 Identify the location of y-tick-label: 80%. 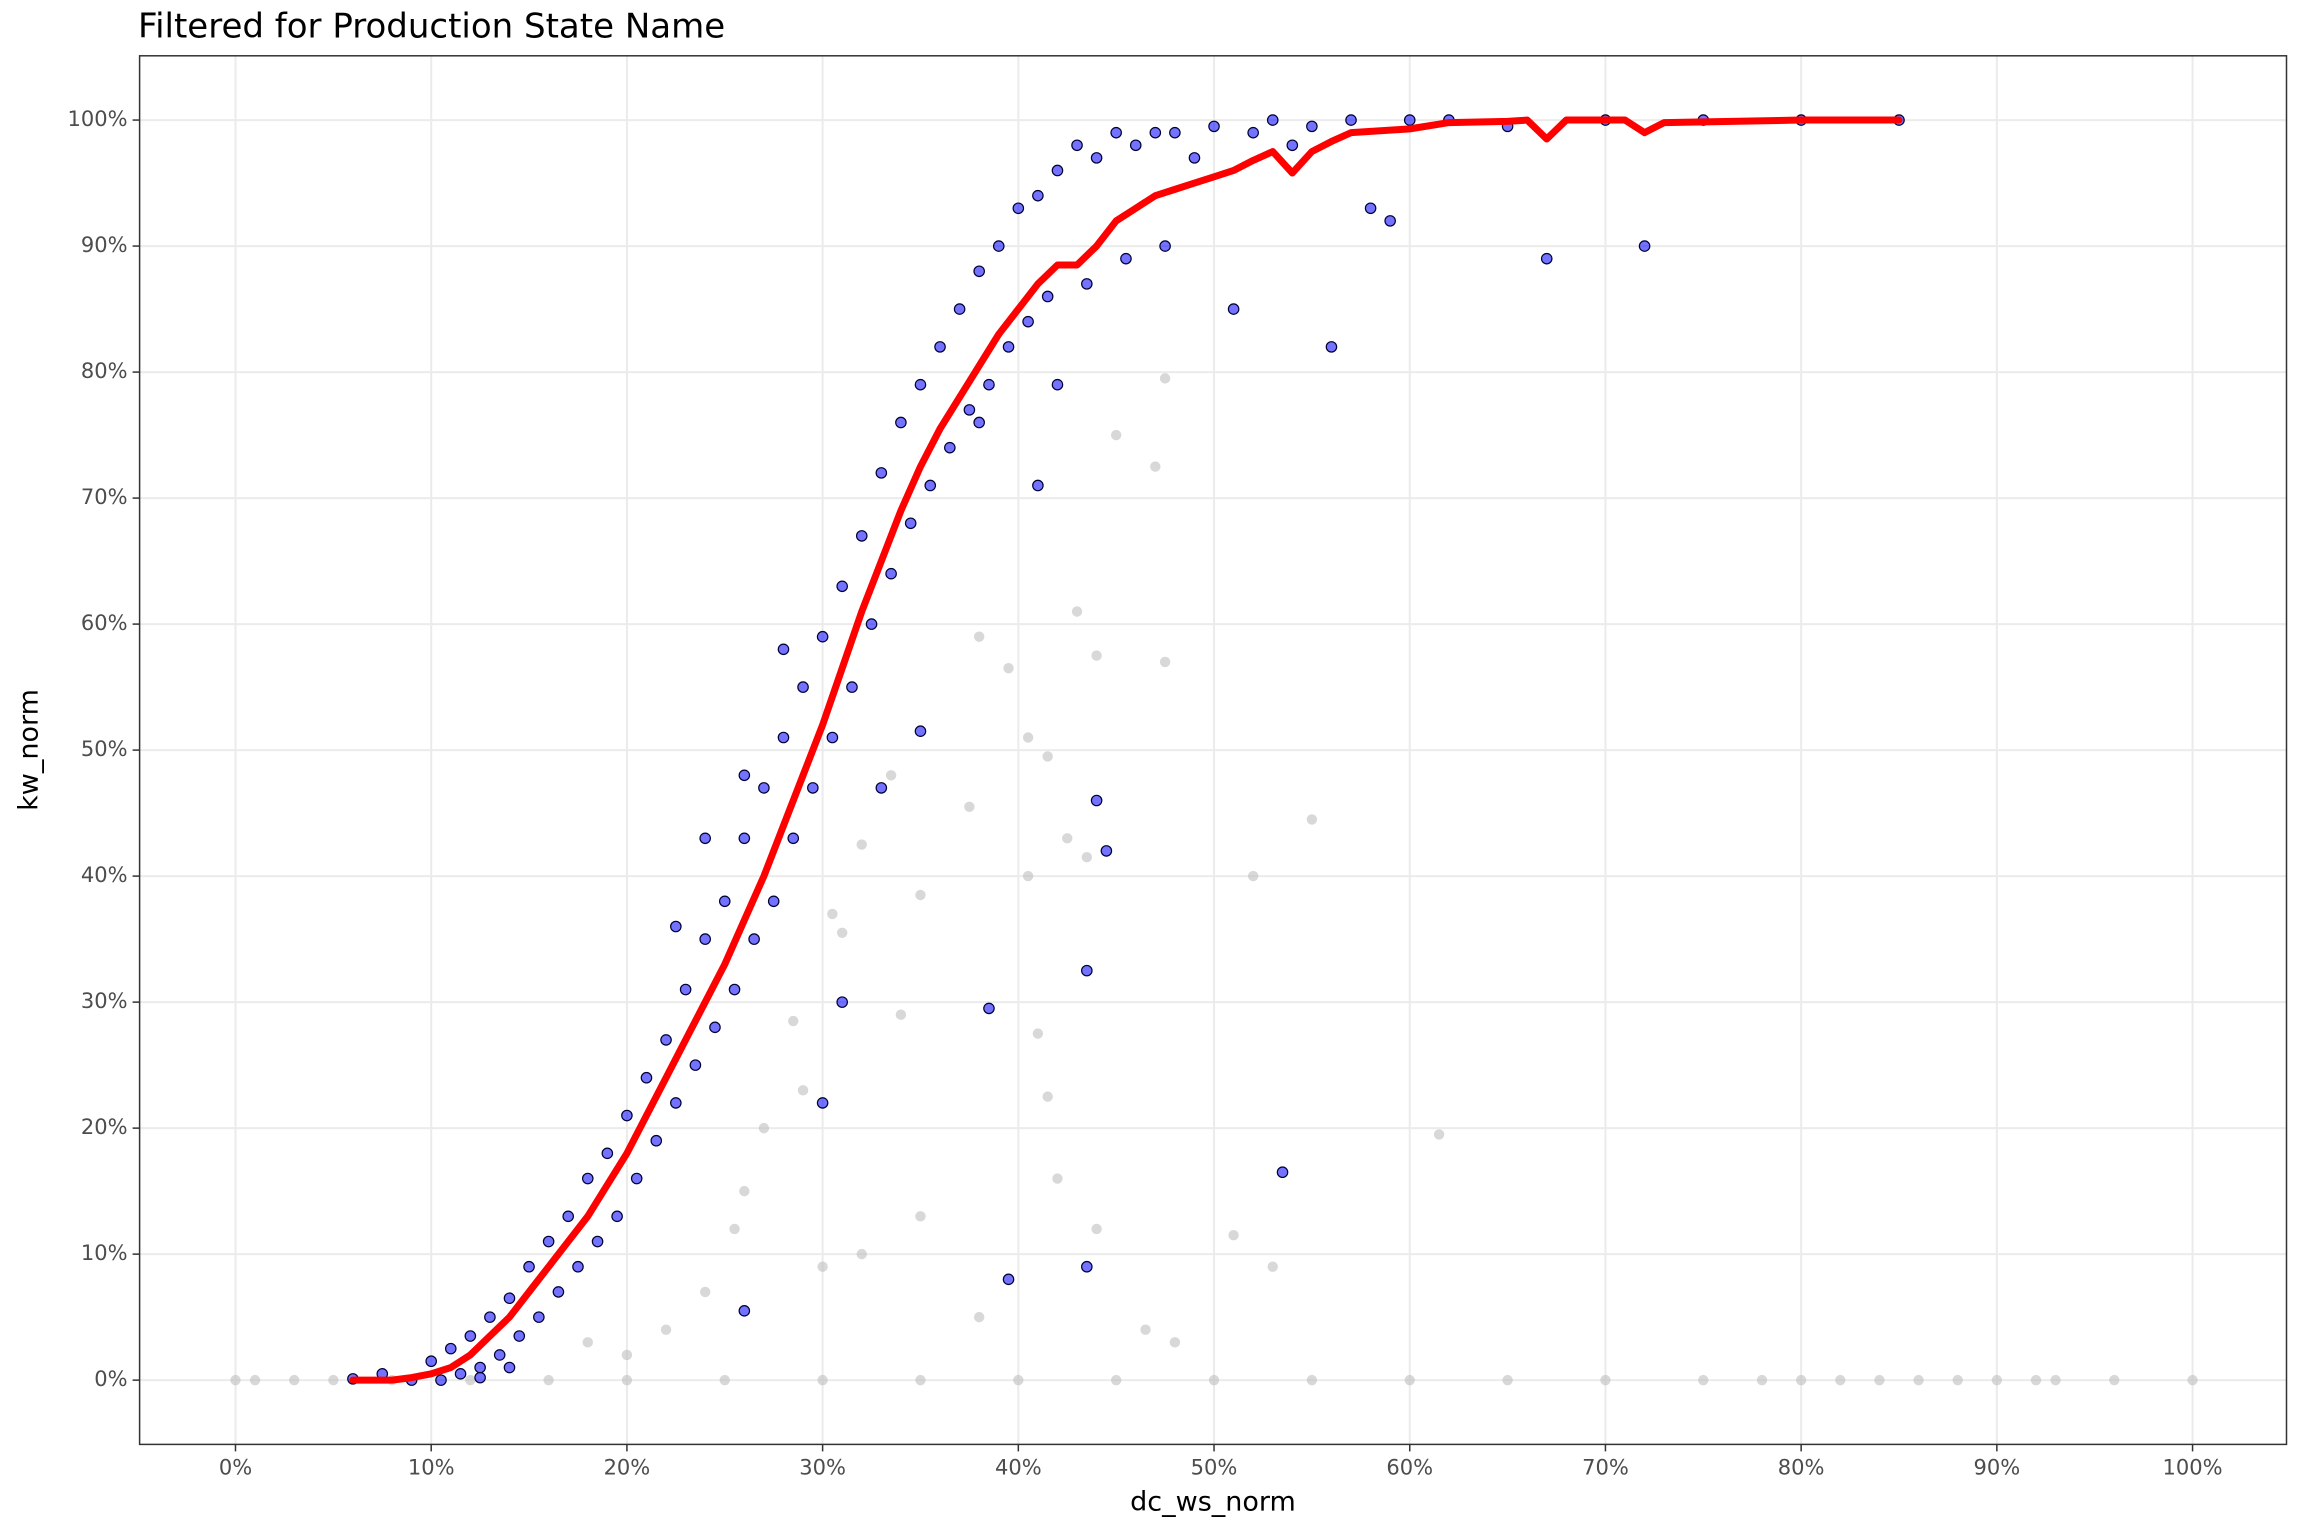
(104, 371).